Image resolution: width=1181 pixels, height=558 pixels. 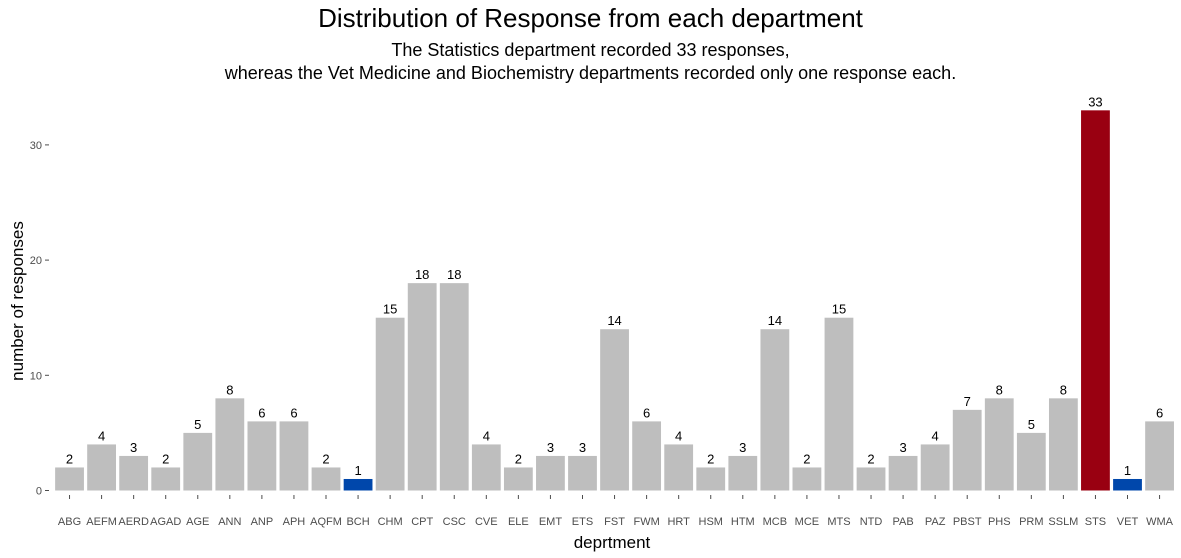 I want to click on data-label-htm: 3, so click(x=742, y=447).